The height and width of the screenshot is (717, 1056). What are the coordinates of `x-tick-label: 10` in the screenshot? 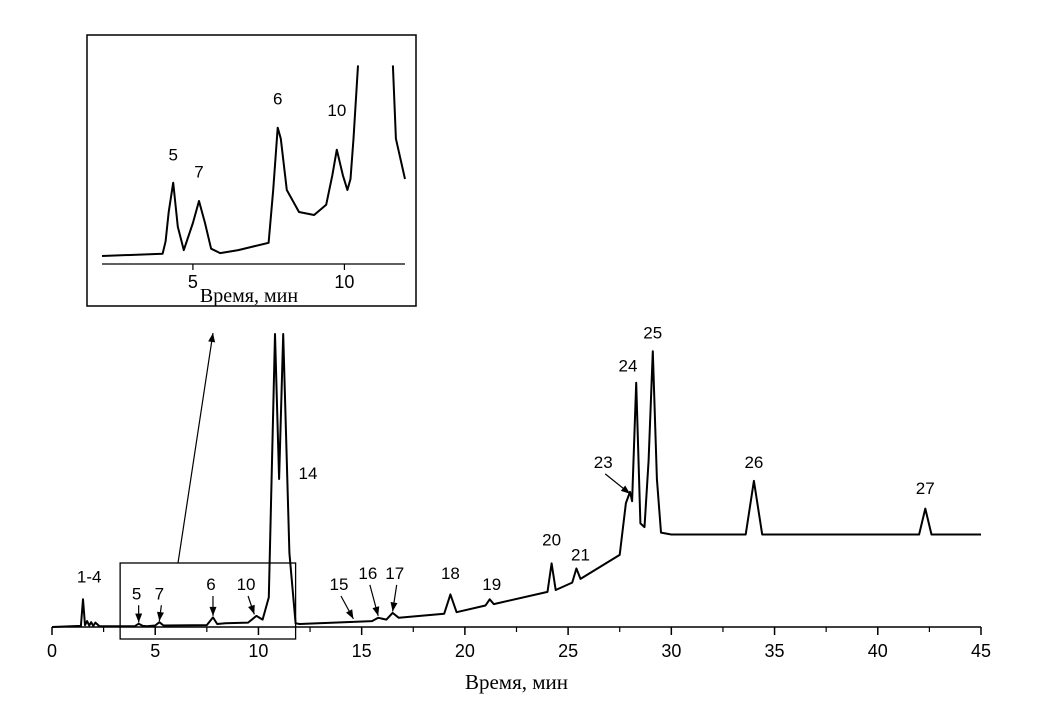 It's located at (258, 651).